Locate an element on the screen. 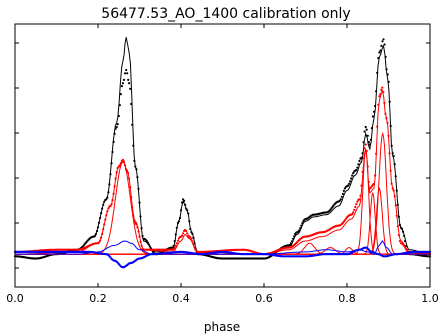  x-tick-label: 0.4 is located at coordinates (181, 298).